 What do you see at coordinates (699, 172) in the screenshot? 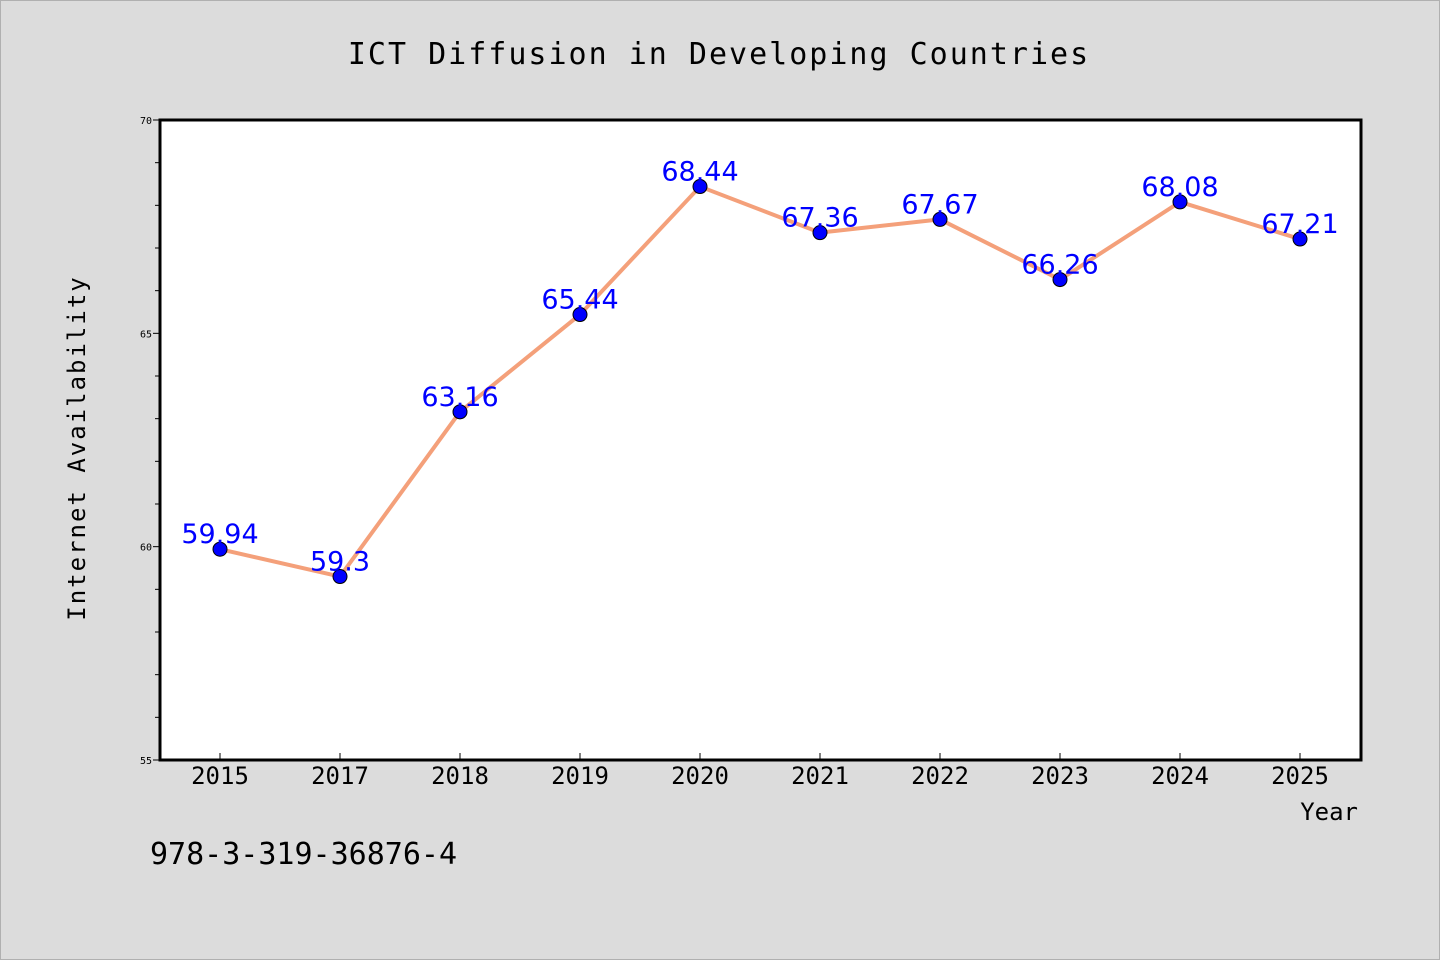
I see `data-label: 68.44` at bounding box center [699, 172].